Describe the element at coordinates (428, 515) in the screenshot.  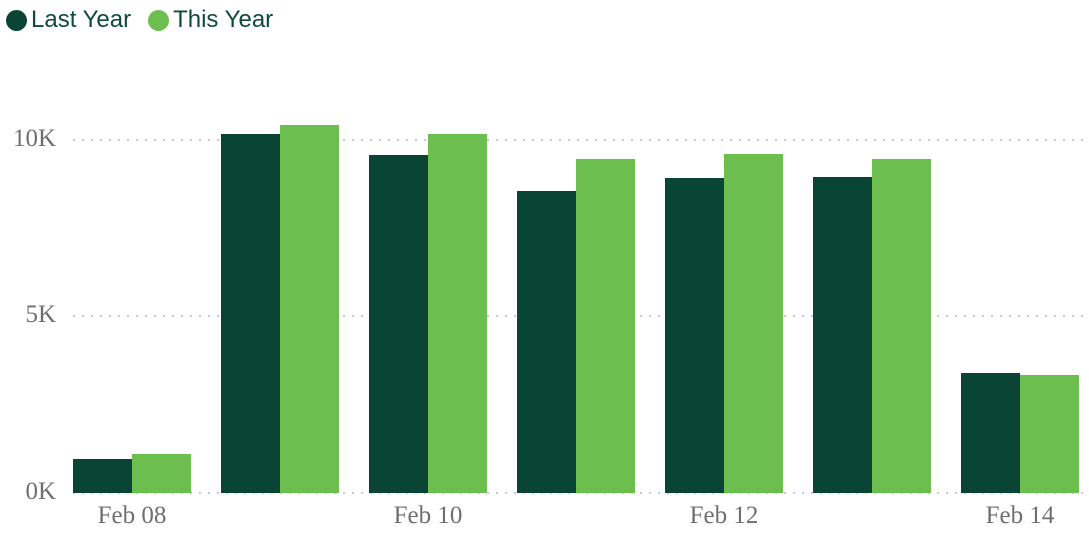
I see `x-axis-tick-feb-10: Feb 10` at that location.